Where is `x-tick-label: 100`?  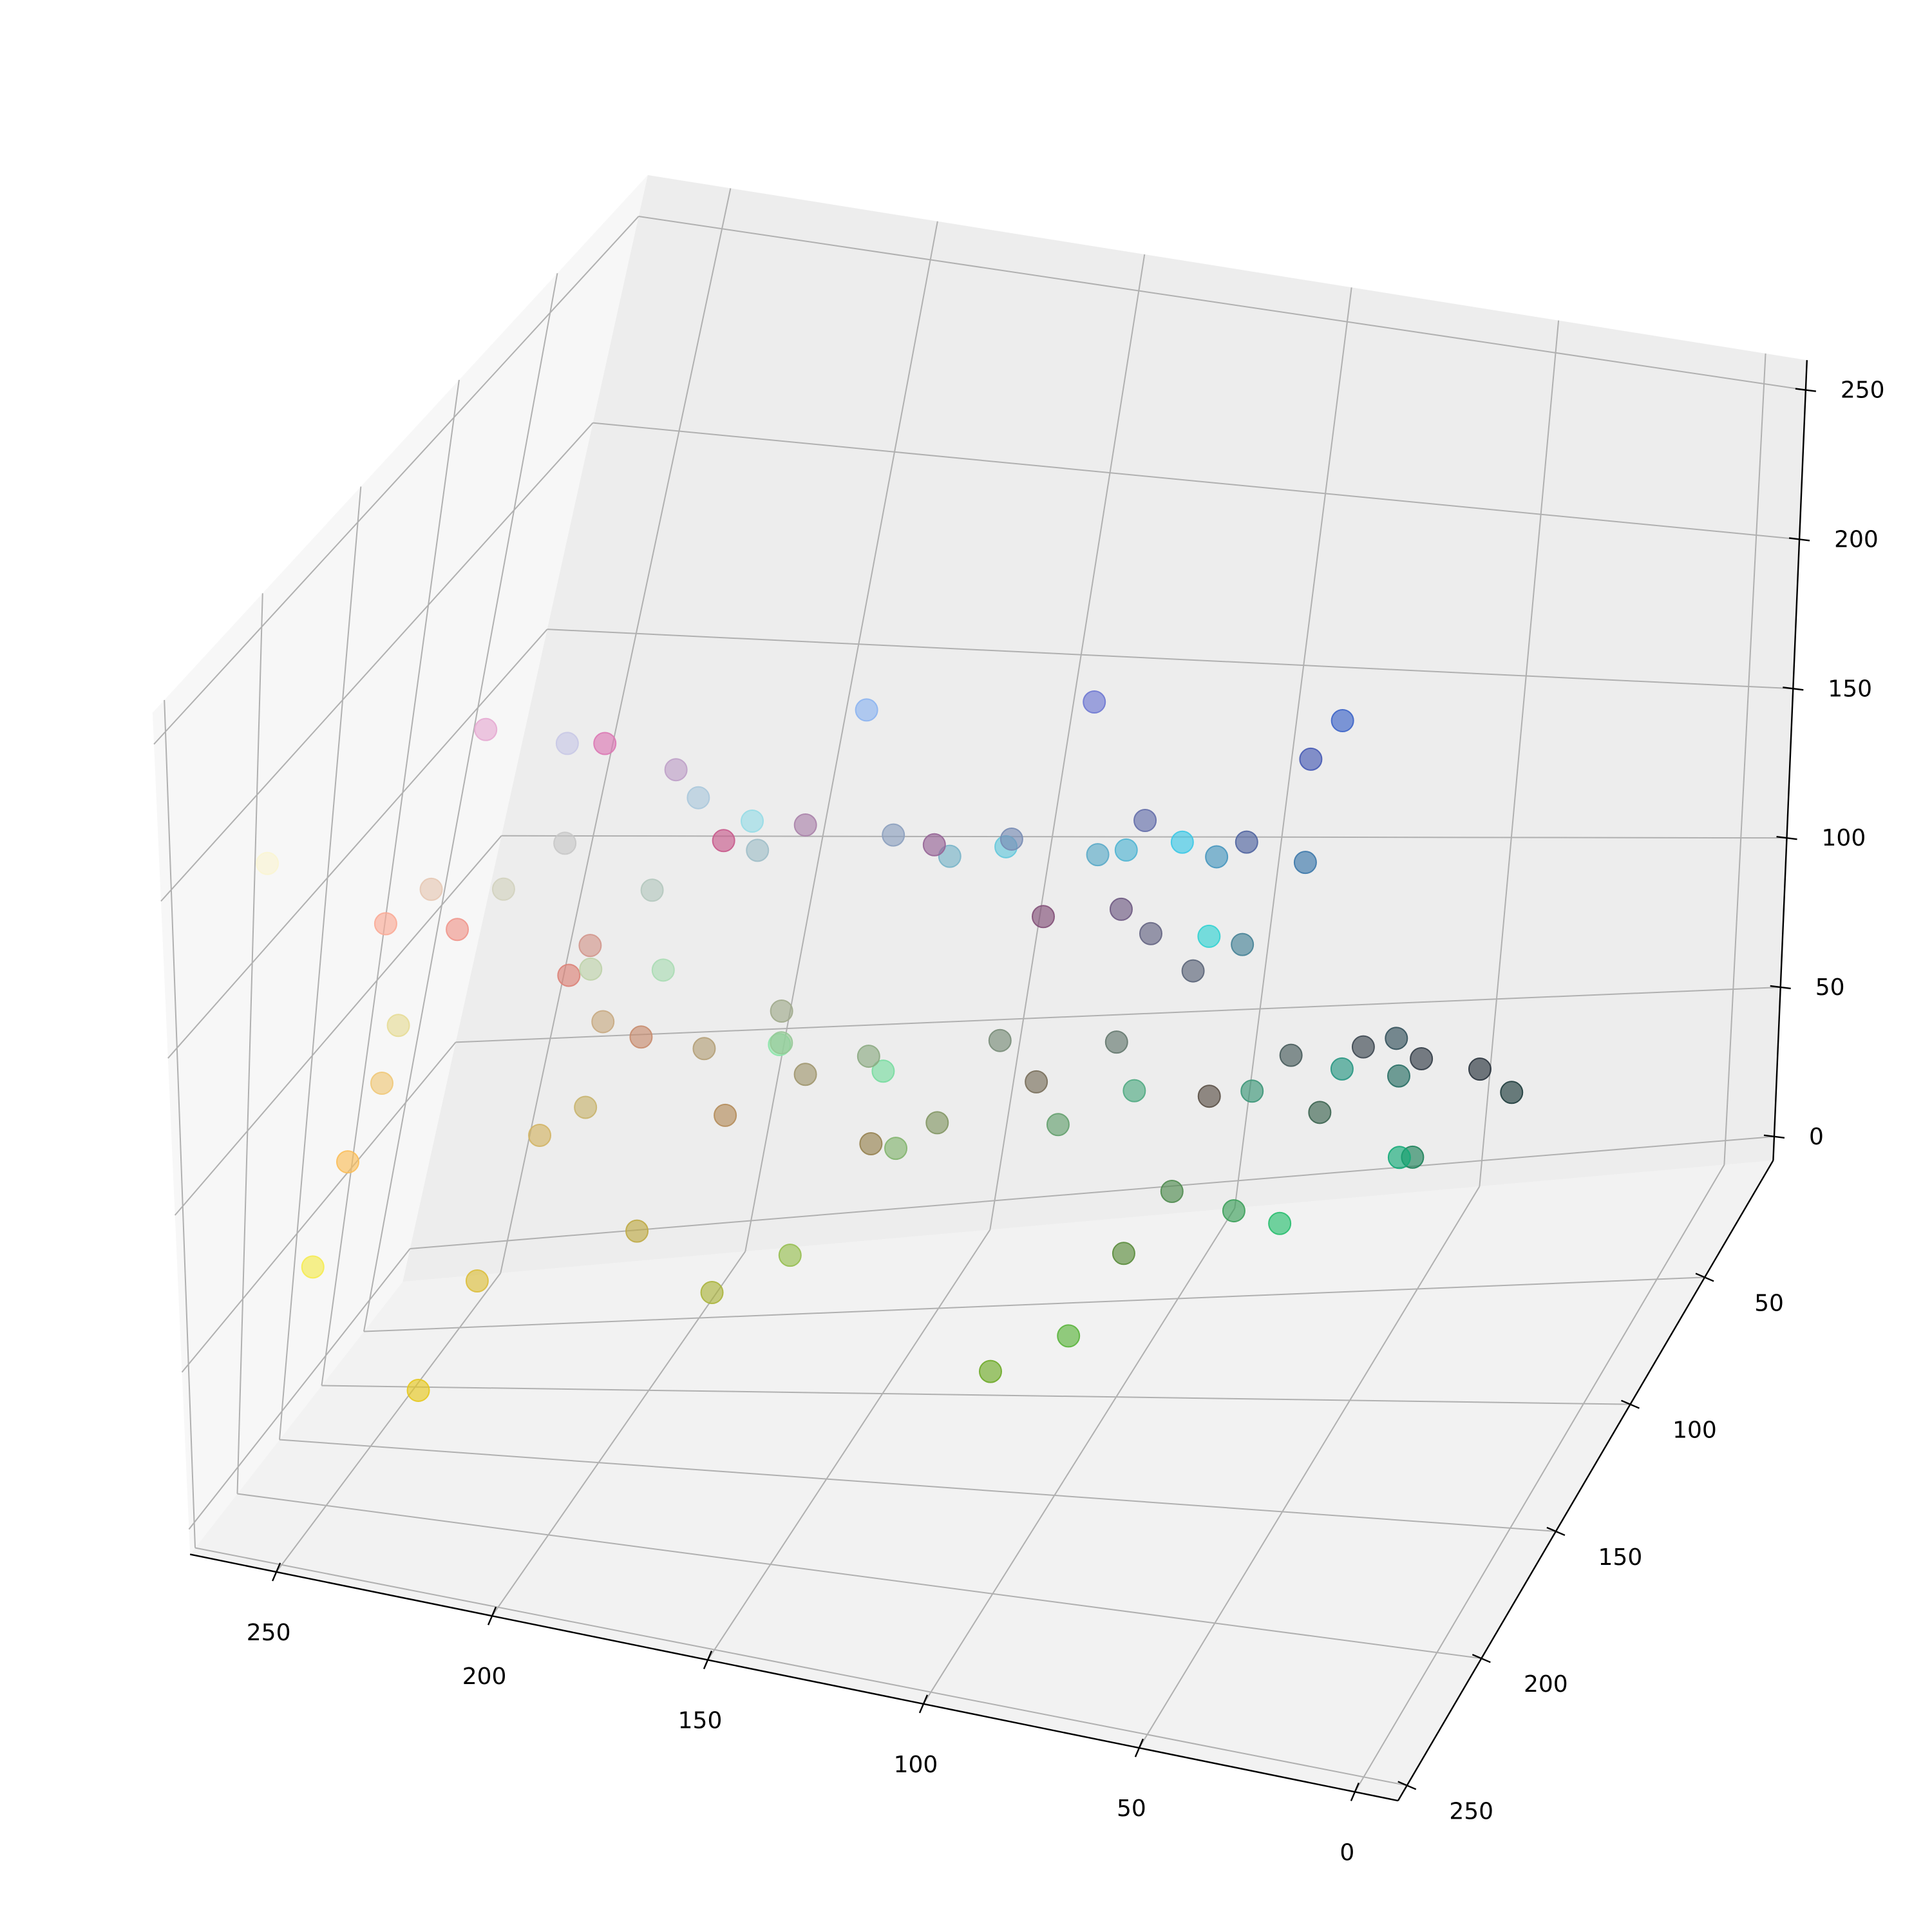 x-tick-label: 100 is located at coordinates (916, 1765).